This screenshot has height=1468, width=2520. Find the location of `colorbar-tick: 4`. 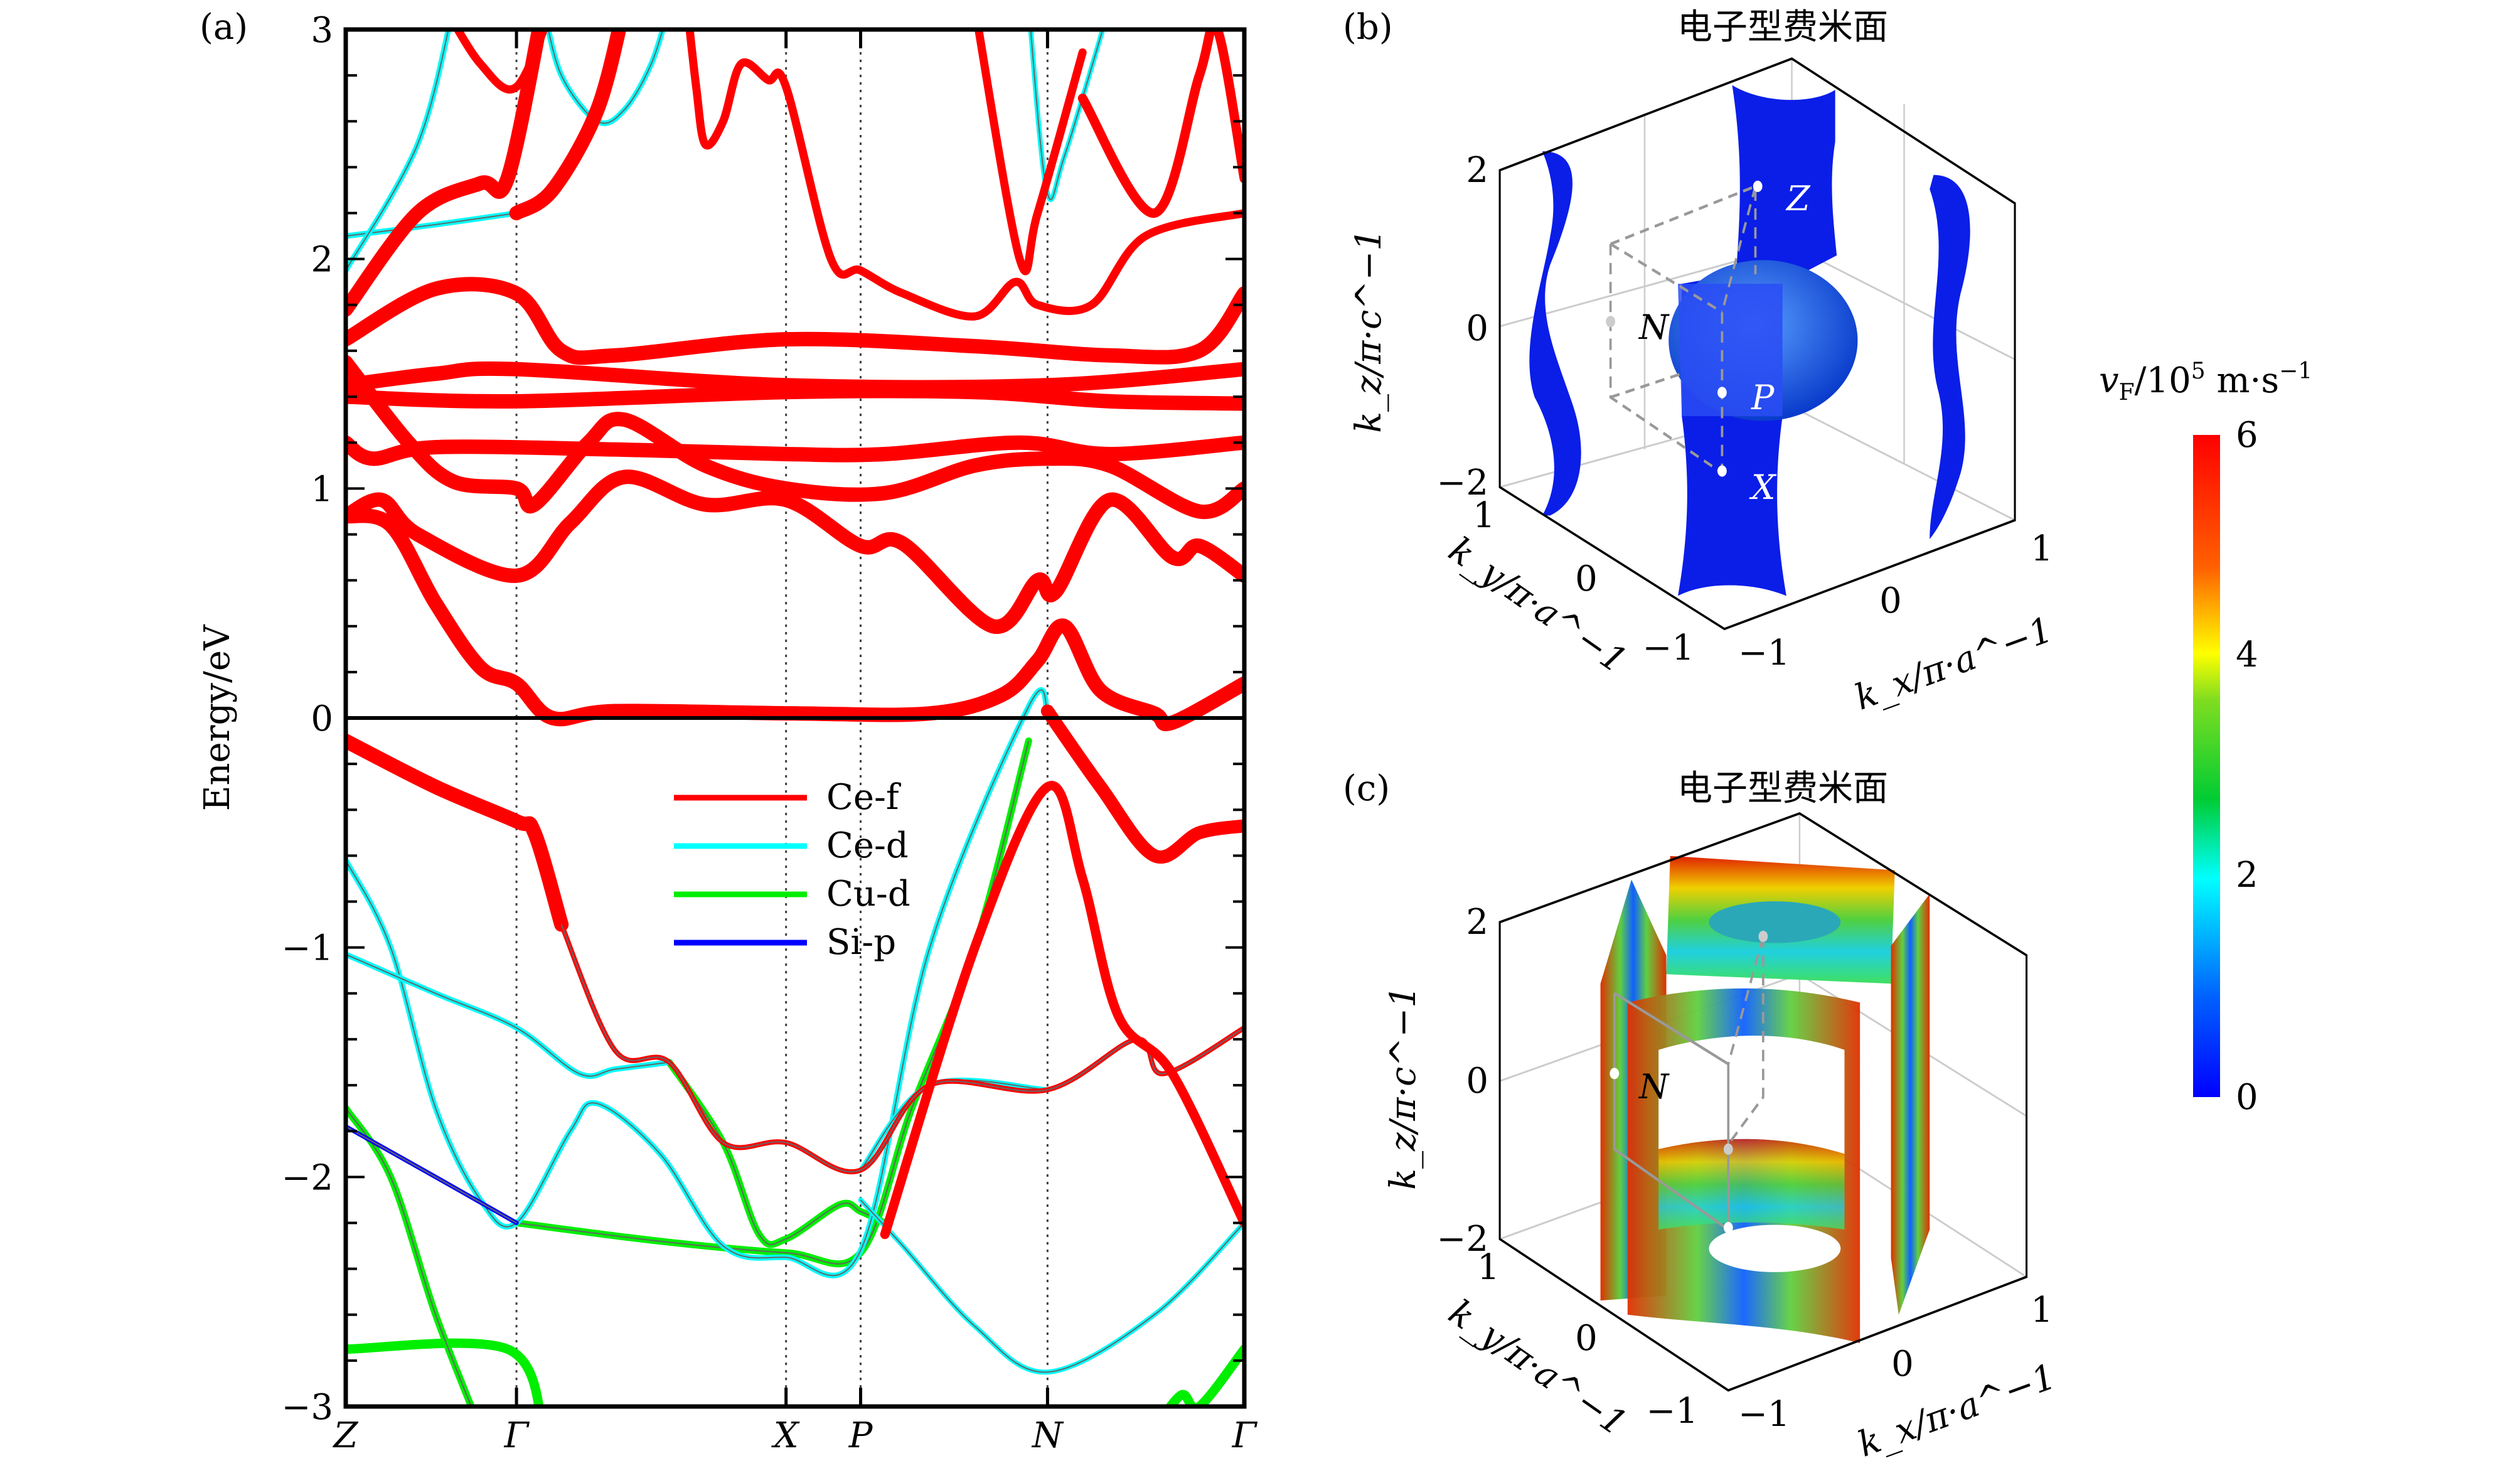

colorbar-tick: 4 is located at coordinates (2247, 655).